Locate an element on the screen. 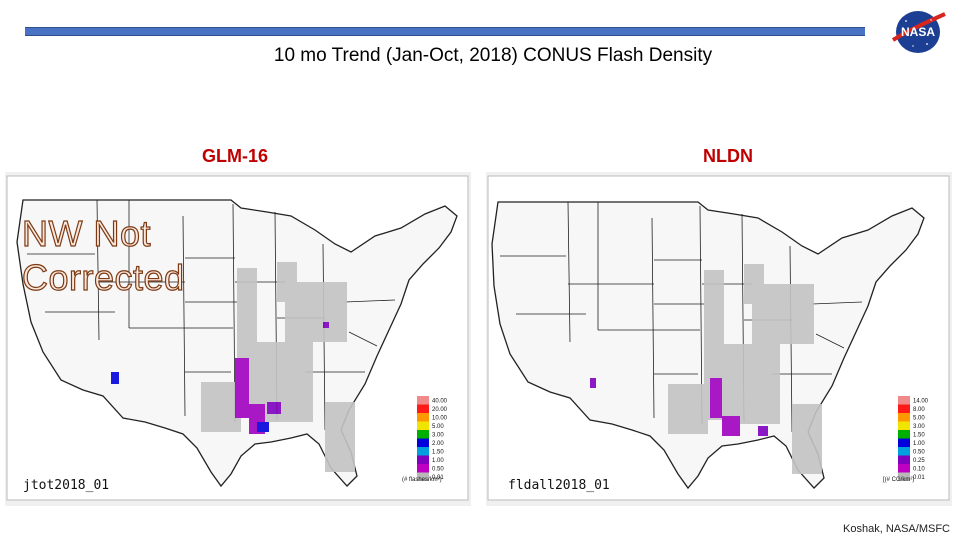 The width and height of the screenshot is (960, 540). legend-value: 0.10 is located at coordinates (919, 470).